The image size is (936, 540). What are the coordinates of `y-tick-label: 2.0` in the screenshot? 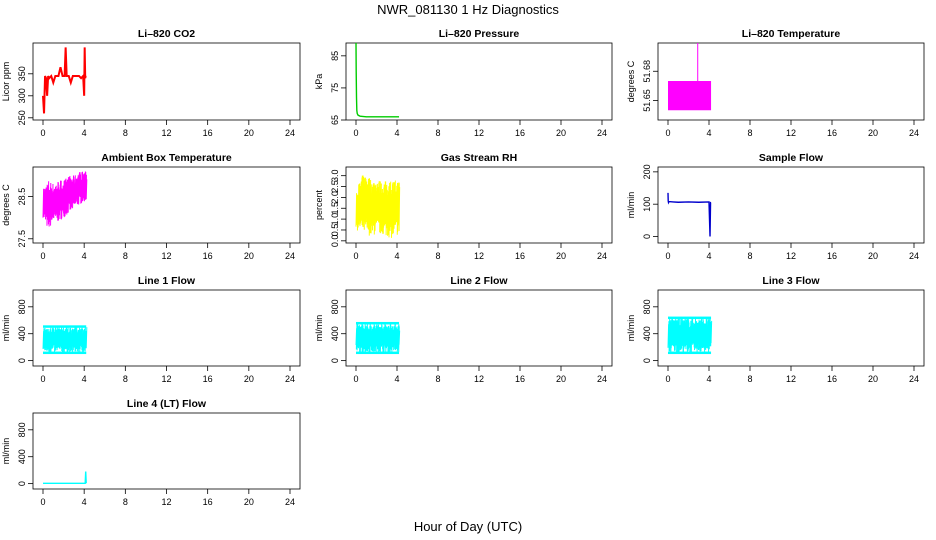 It's located at (335, 197).